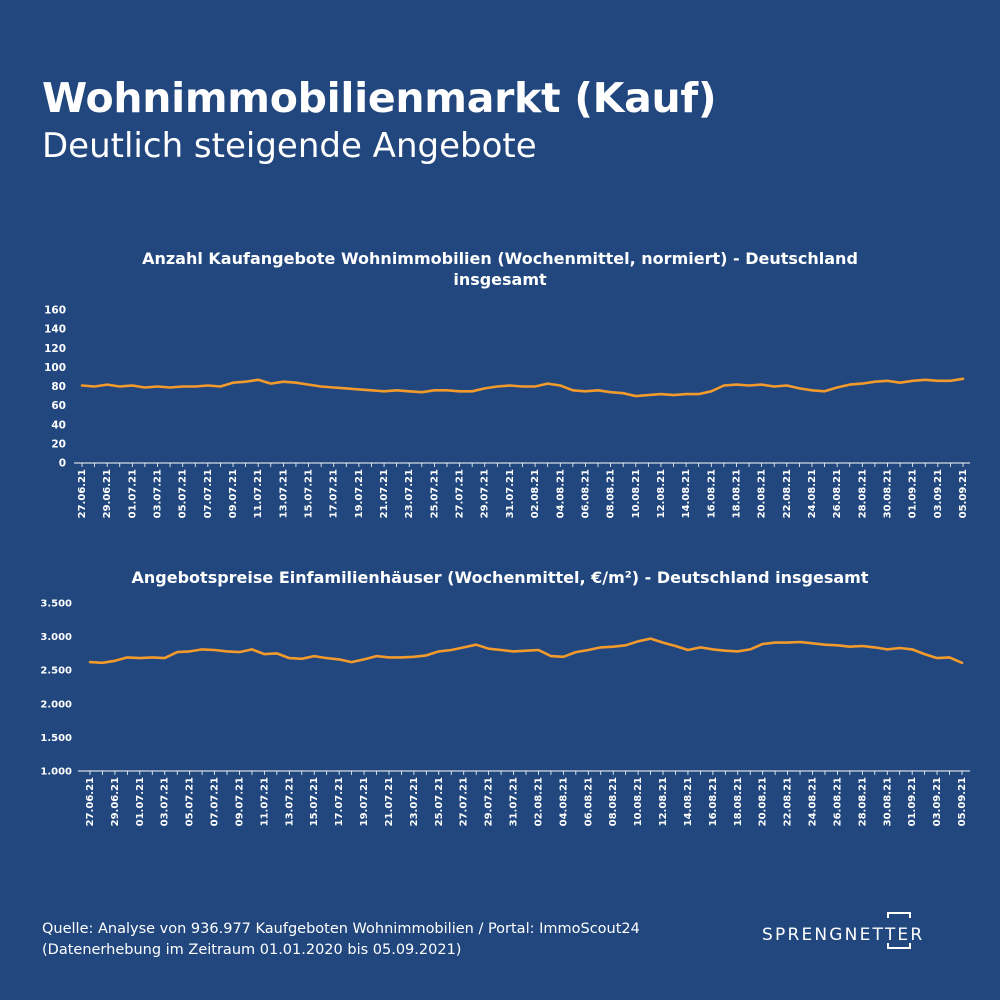 The width and height of the screenshot is (1000, 1000). Describe the element at coordinates (485, 493) in the screenshot. I see `chart-1-x-tick-label: 29.07.21` at that location.